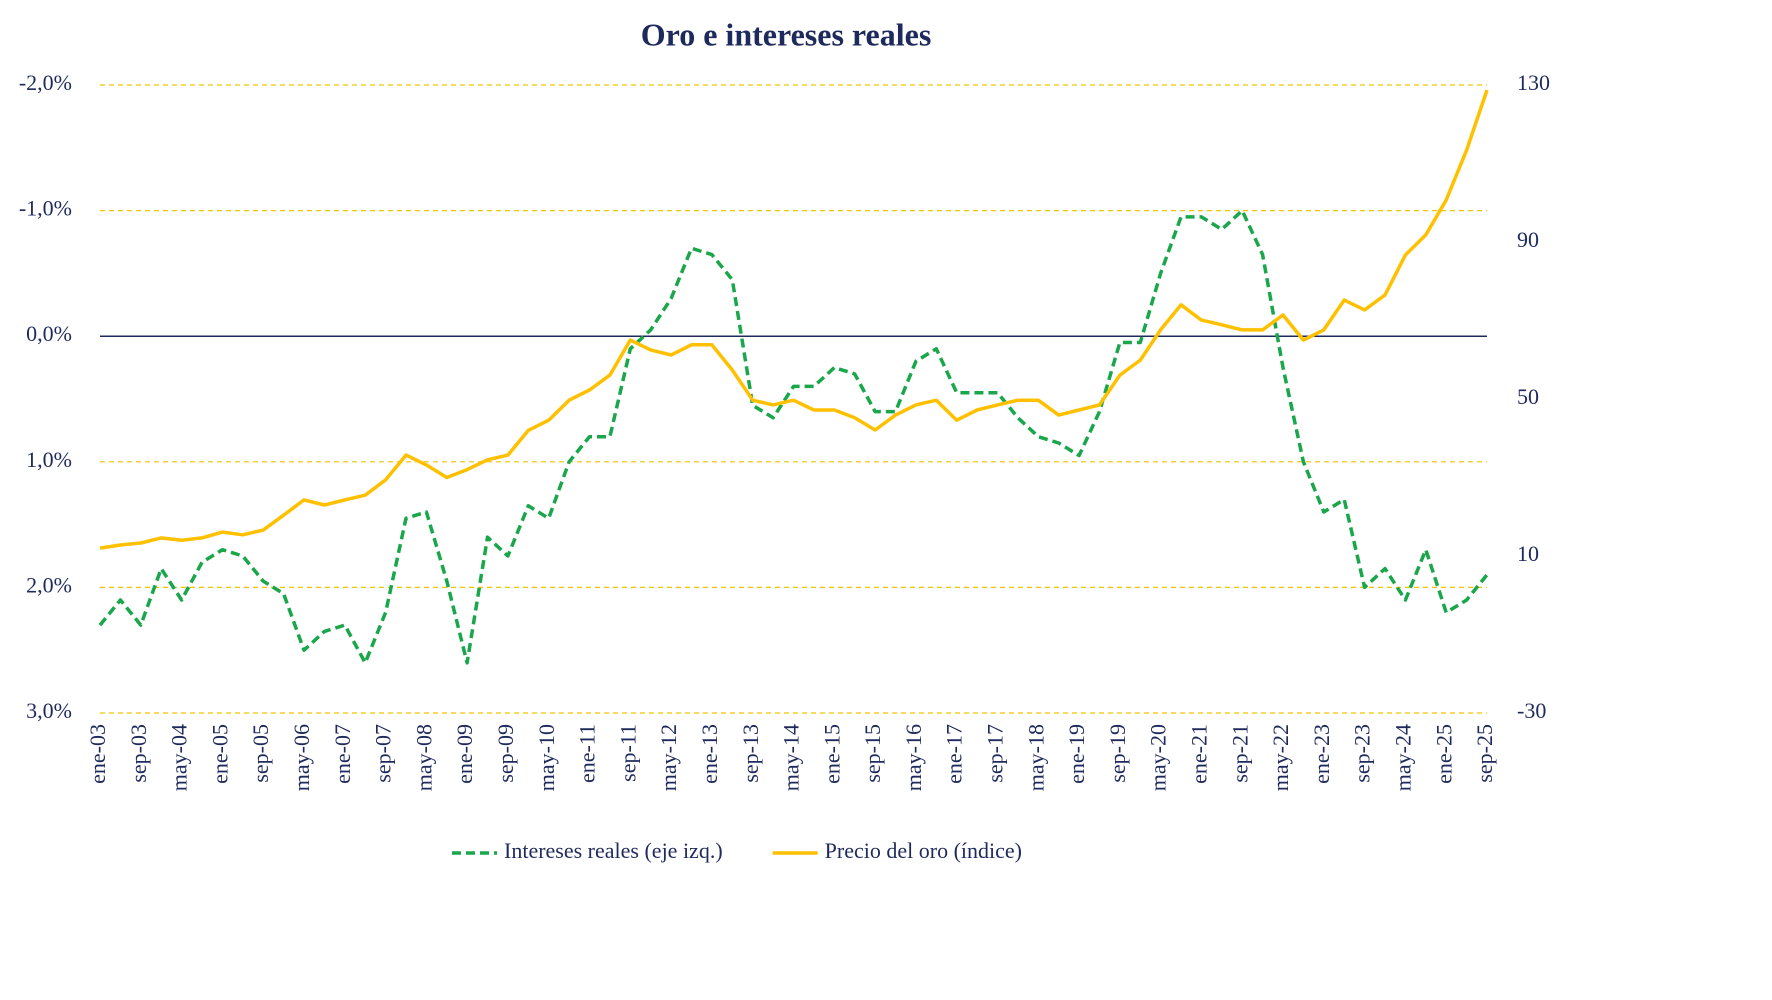 The width and height of the screenshot is (1772, 1000). I want to click on x-tick-label: ene-21, so click(1198, 754).